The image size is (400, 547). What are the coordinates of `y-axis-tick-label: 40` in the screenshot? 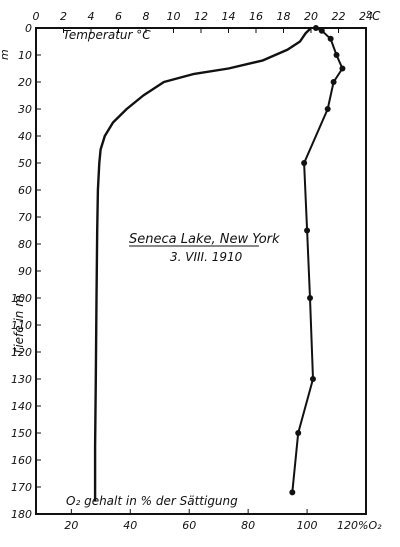 It's located at (25, 136).